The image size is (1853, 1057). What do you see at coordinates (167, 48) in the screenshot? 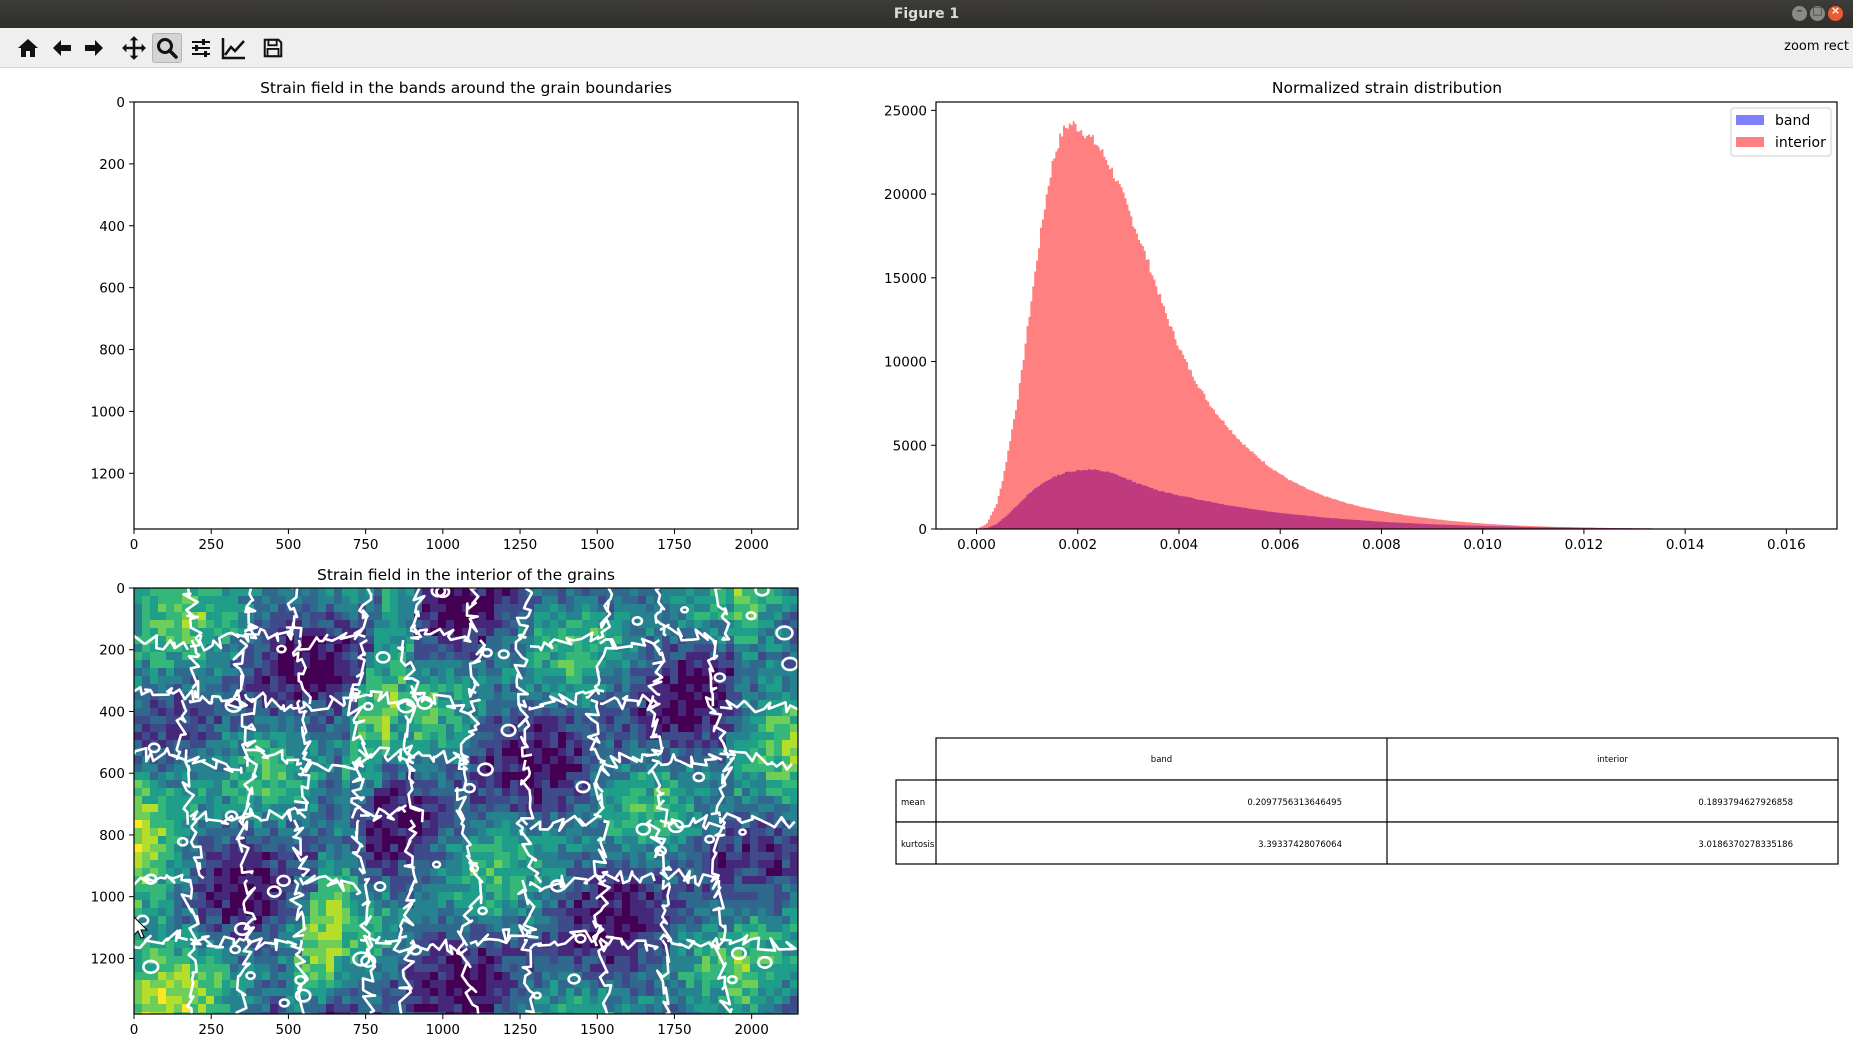
I see `zoom-button` at bounding box center [167, 48].